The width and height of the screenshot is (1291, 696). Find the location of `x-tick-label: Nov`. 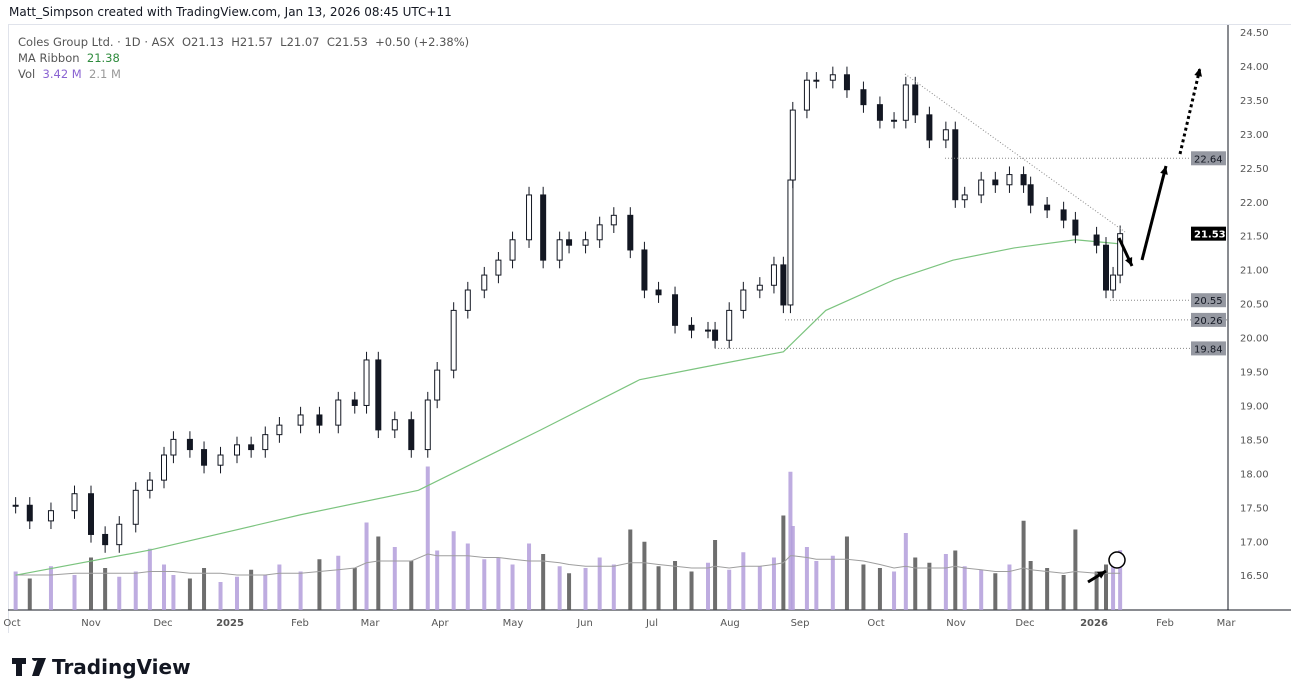

x-tick-label: Nov is located at coordinates (956, 623).